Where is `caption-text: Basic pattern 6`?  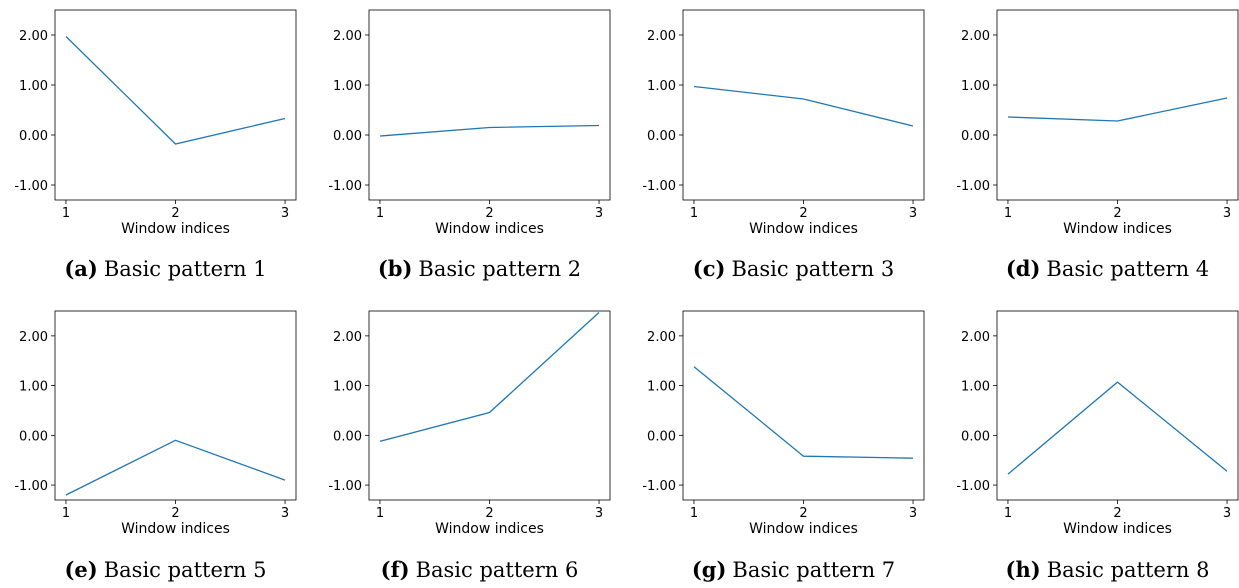
caption-text: Basic pattern 6 is located at coordinates (497, 570).